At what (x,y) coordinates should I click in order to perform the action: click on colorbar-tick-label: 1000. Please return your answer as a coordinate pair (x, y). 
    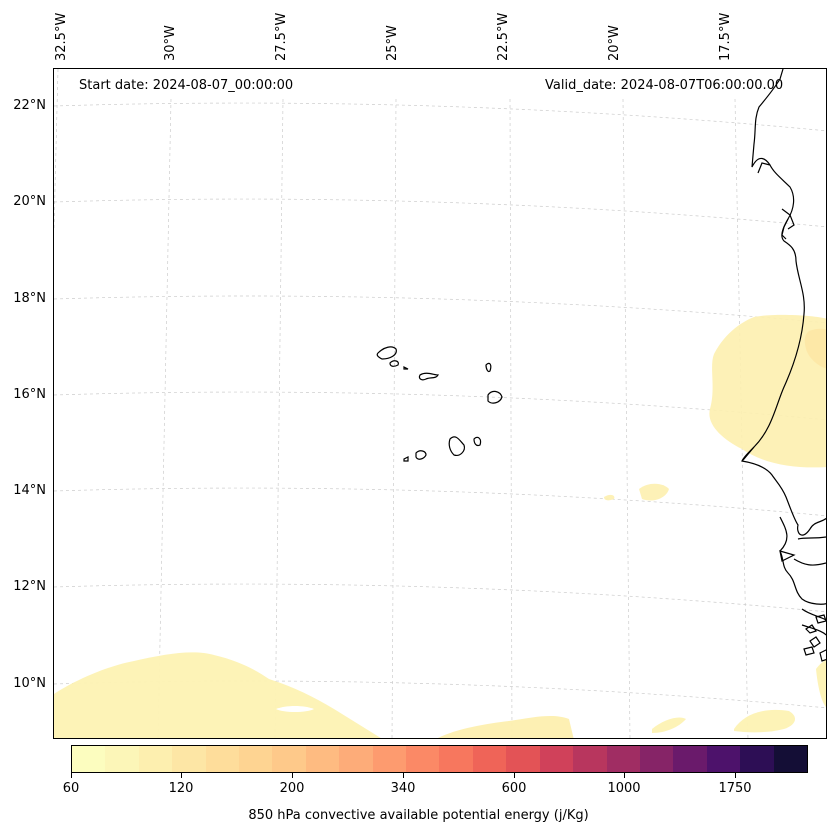
    Looking at the image, I should click on (624, 788).